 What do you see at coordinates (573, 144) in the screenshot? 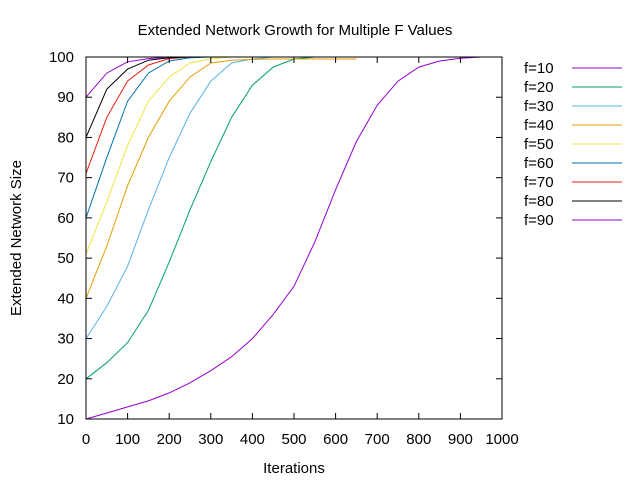
I see `legend: f=10 f=20 f=30 f=40 f=50 f=60 f=70 f=80 f=90` at bounding box center [573, 144].